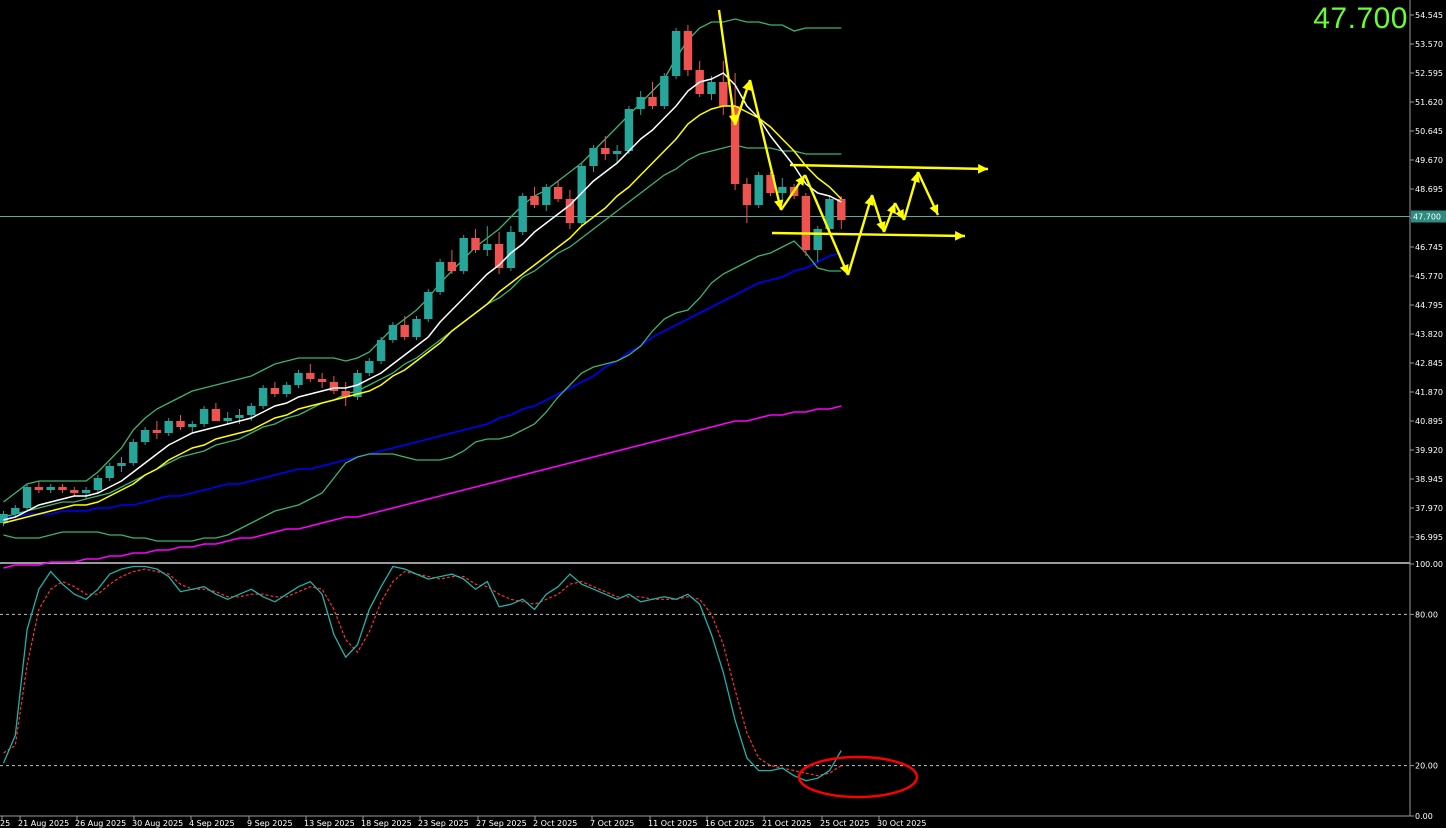  What do you see at coordinates (100, 823) in the screenshot?
I see `x-tick-label: 26 Aug 2025` at bounding box center [100, 823].